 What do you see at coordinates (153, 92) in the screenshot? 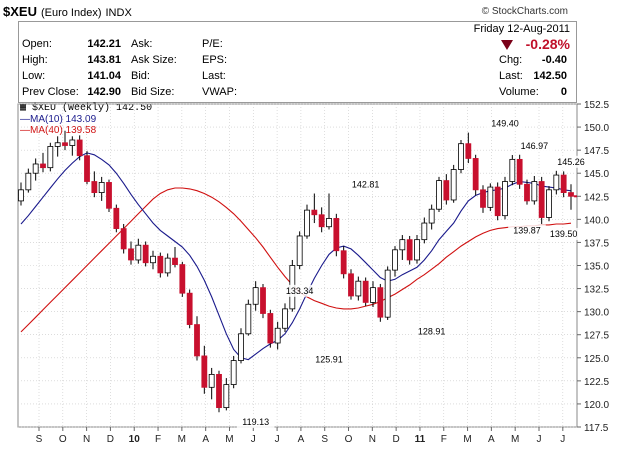
I see `label-bid-size: Bid Size:` at bounding box center [153, 92].